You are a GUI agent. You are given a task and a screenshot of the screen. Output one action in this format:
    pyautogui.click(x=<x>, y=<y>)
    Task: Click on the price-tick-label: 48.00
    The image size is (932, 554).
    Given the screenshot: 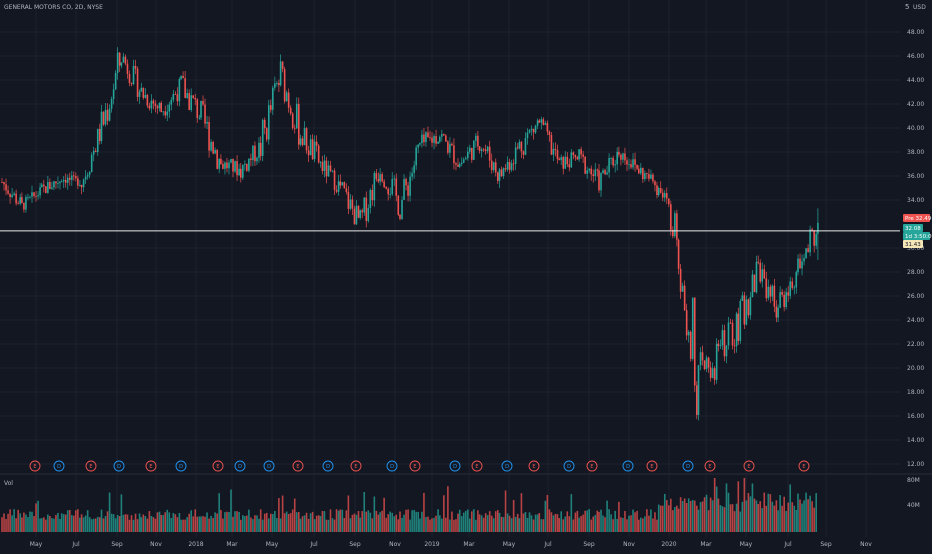 What is the action you would take?
    pyautogui.click(x=915, y=32)
    